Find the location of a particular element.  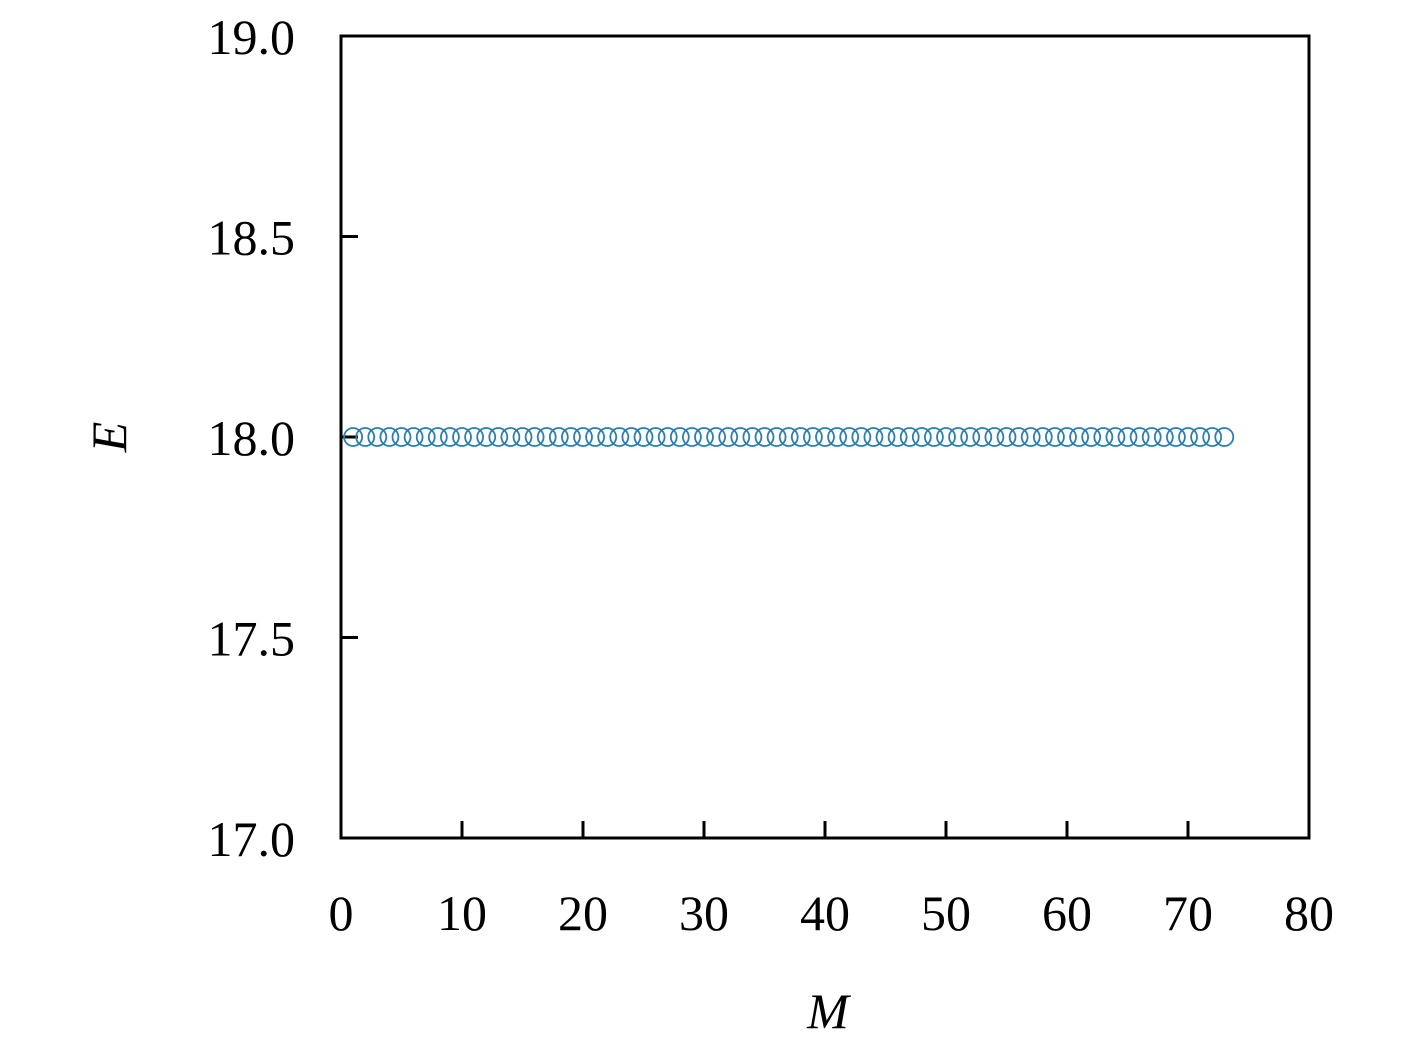

x-axis-label: M is located at coordinates (828, 1011).